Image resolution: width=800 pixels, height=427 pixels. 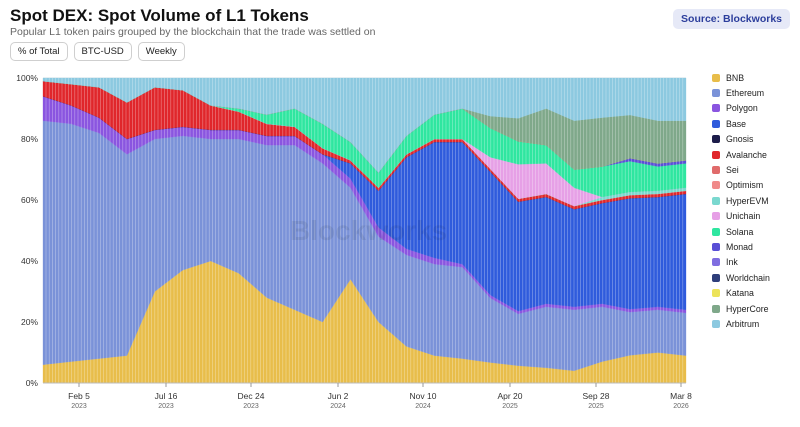 I want to click on y-tick-label: 60%, so click(x=29, y=200).